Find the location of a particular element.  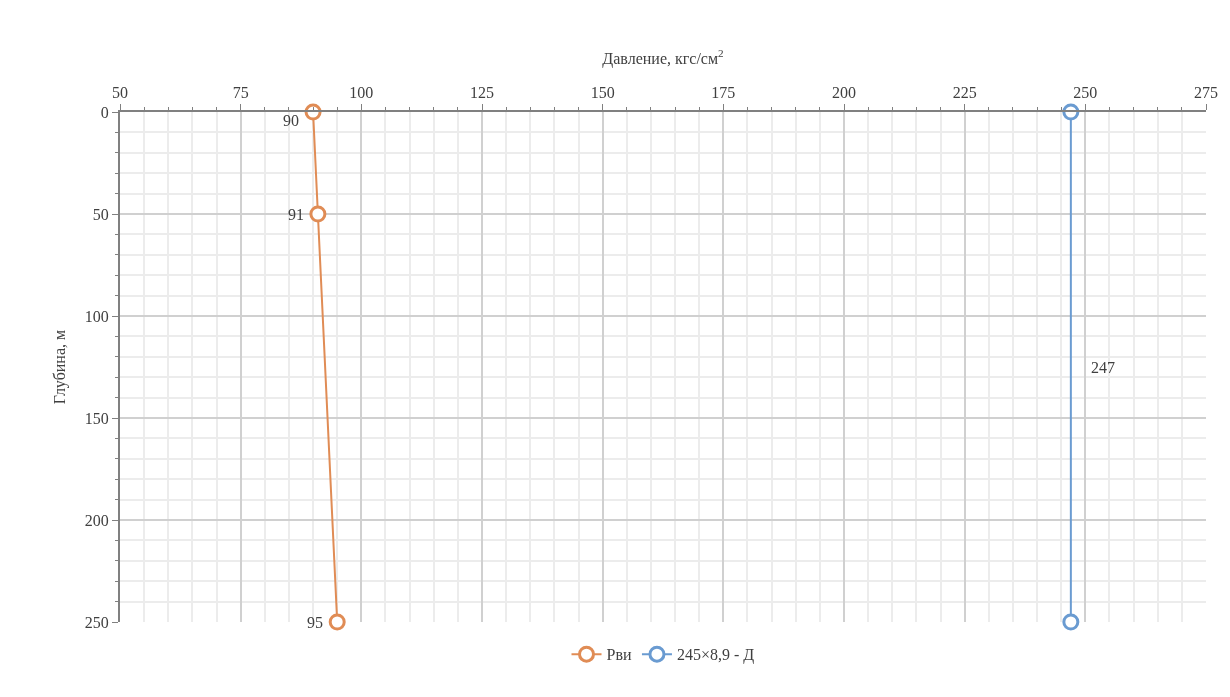

x-tick-label: 150 is located at coordinates (602, 92).